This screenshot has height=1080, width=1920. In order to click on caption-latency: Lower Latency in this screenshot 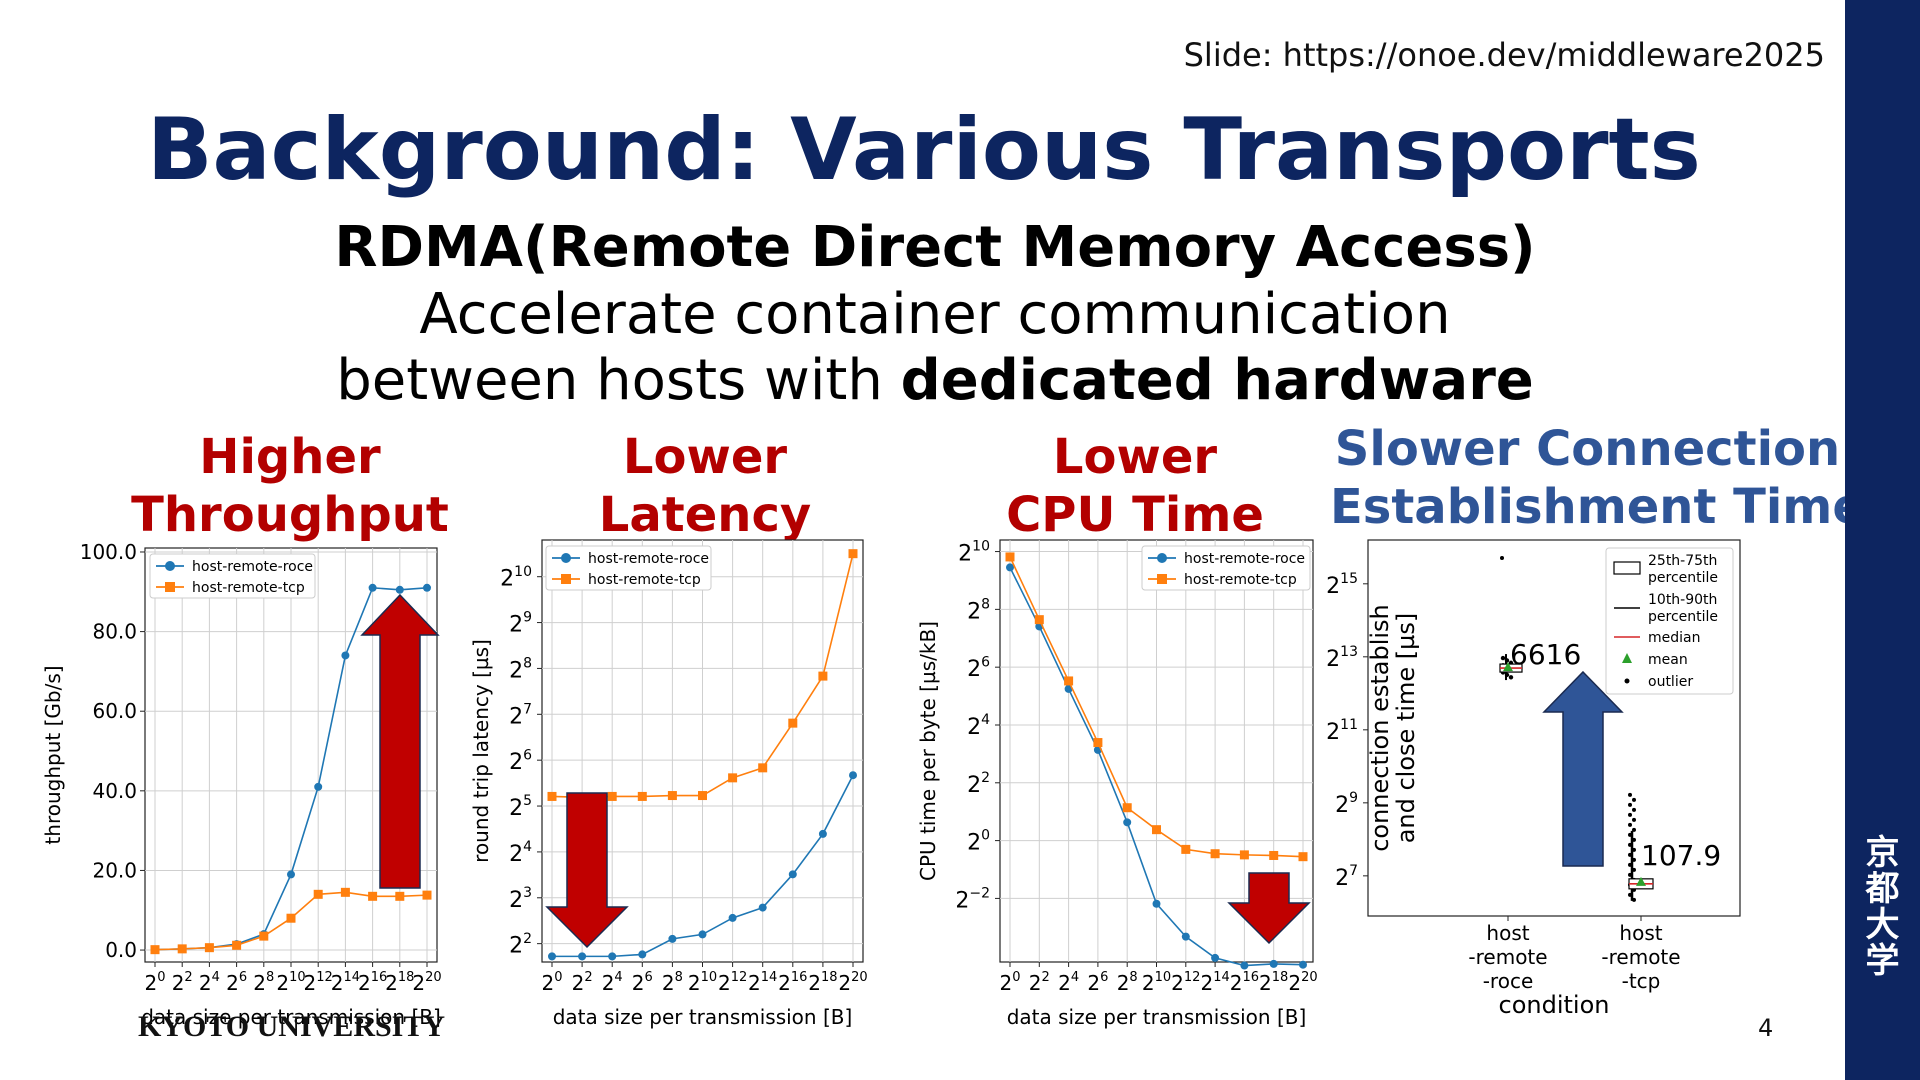, I will do `click(705, 486)`.